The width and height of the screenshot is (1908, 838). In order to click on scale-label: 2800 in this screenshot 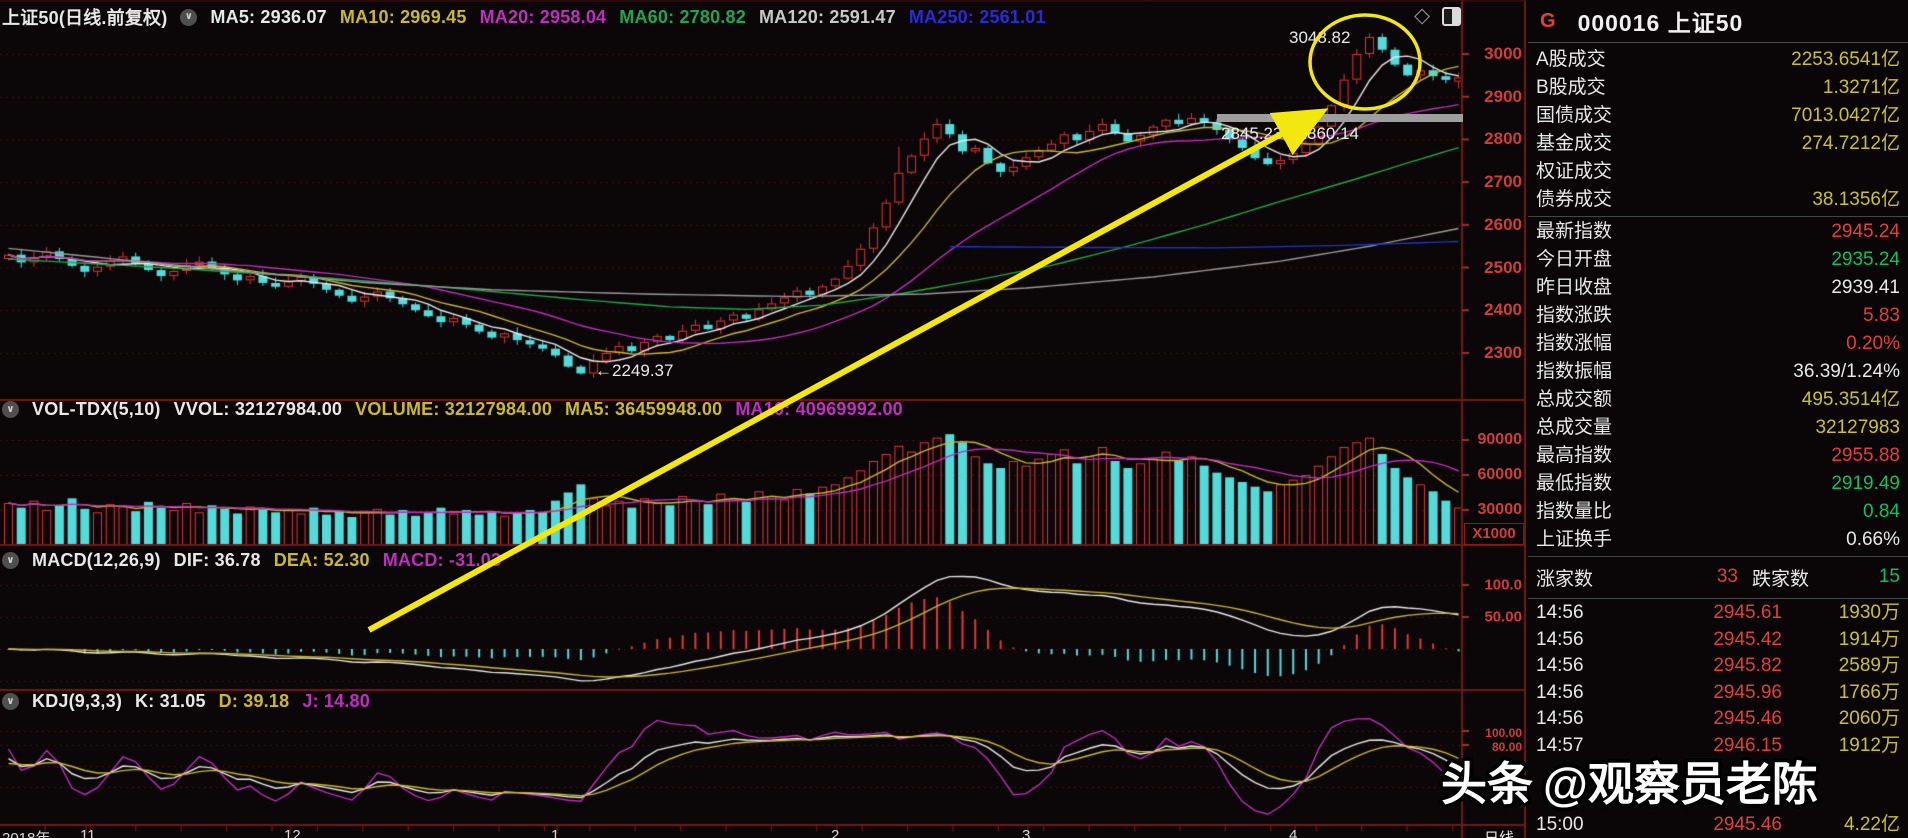, I will do `click(1503, 139)`.